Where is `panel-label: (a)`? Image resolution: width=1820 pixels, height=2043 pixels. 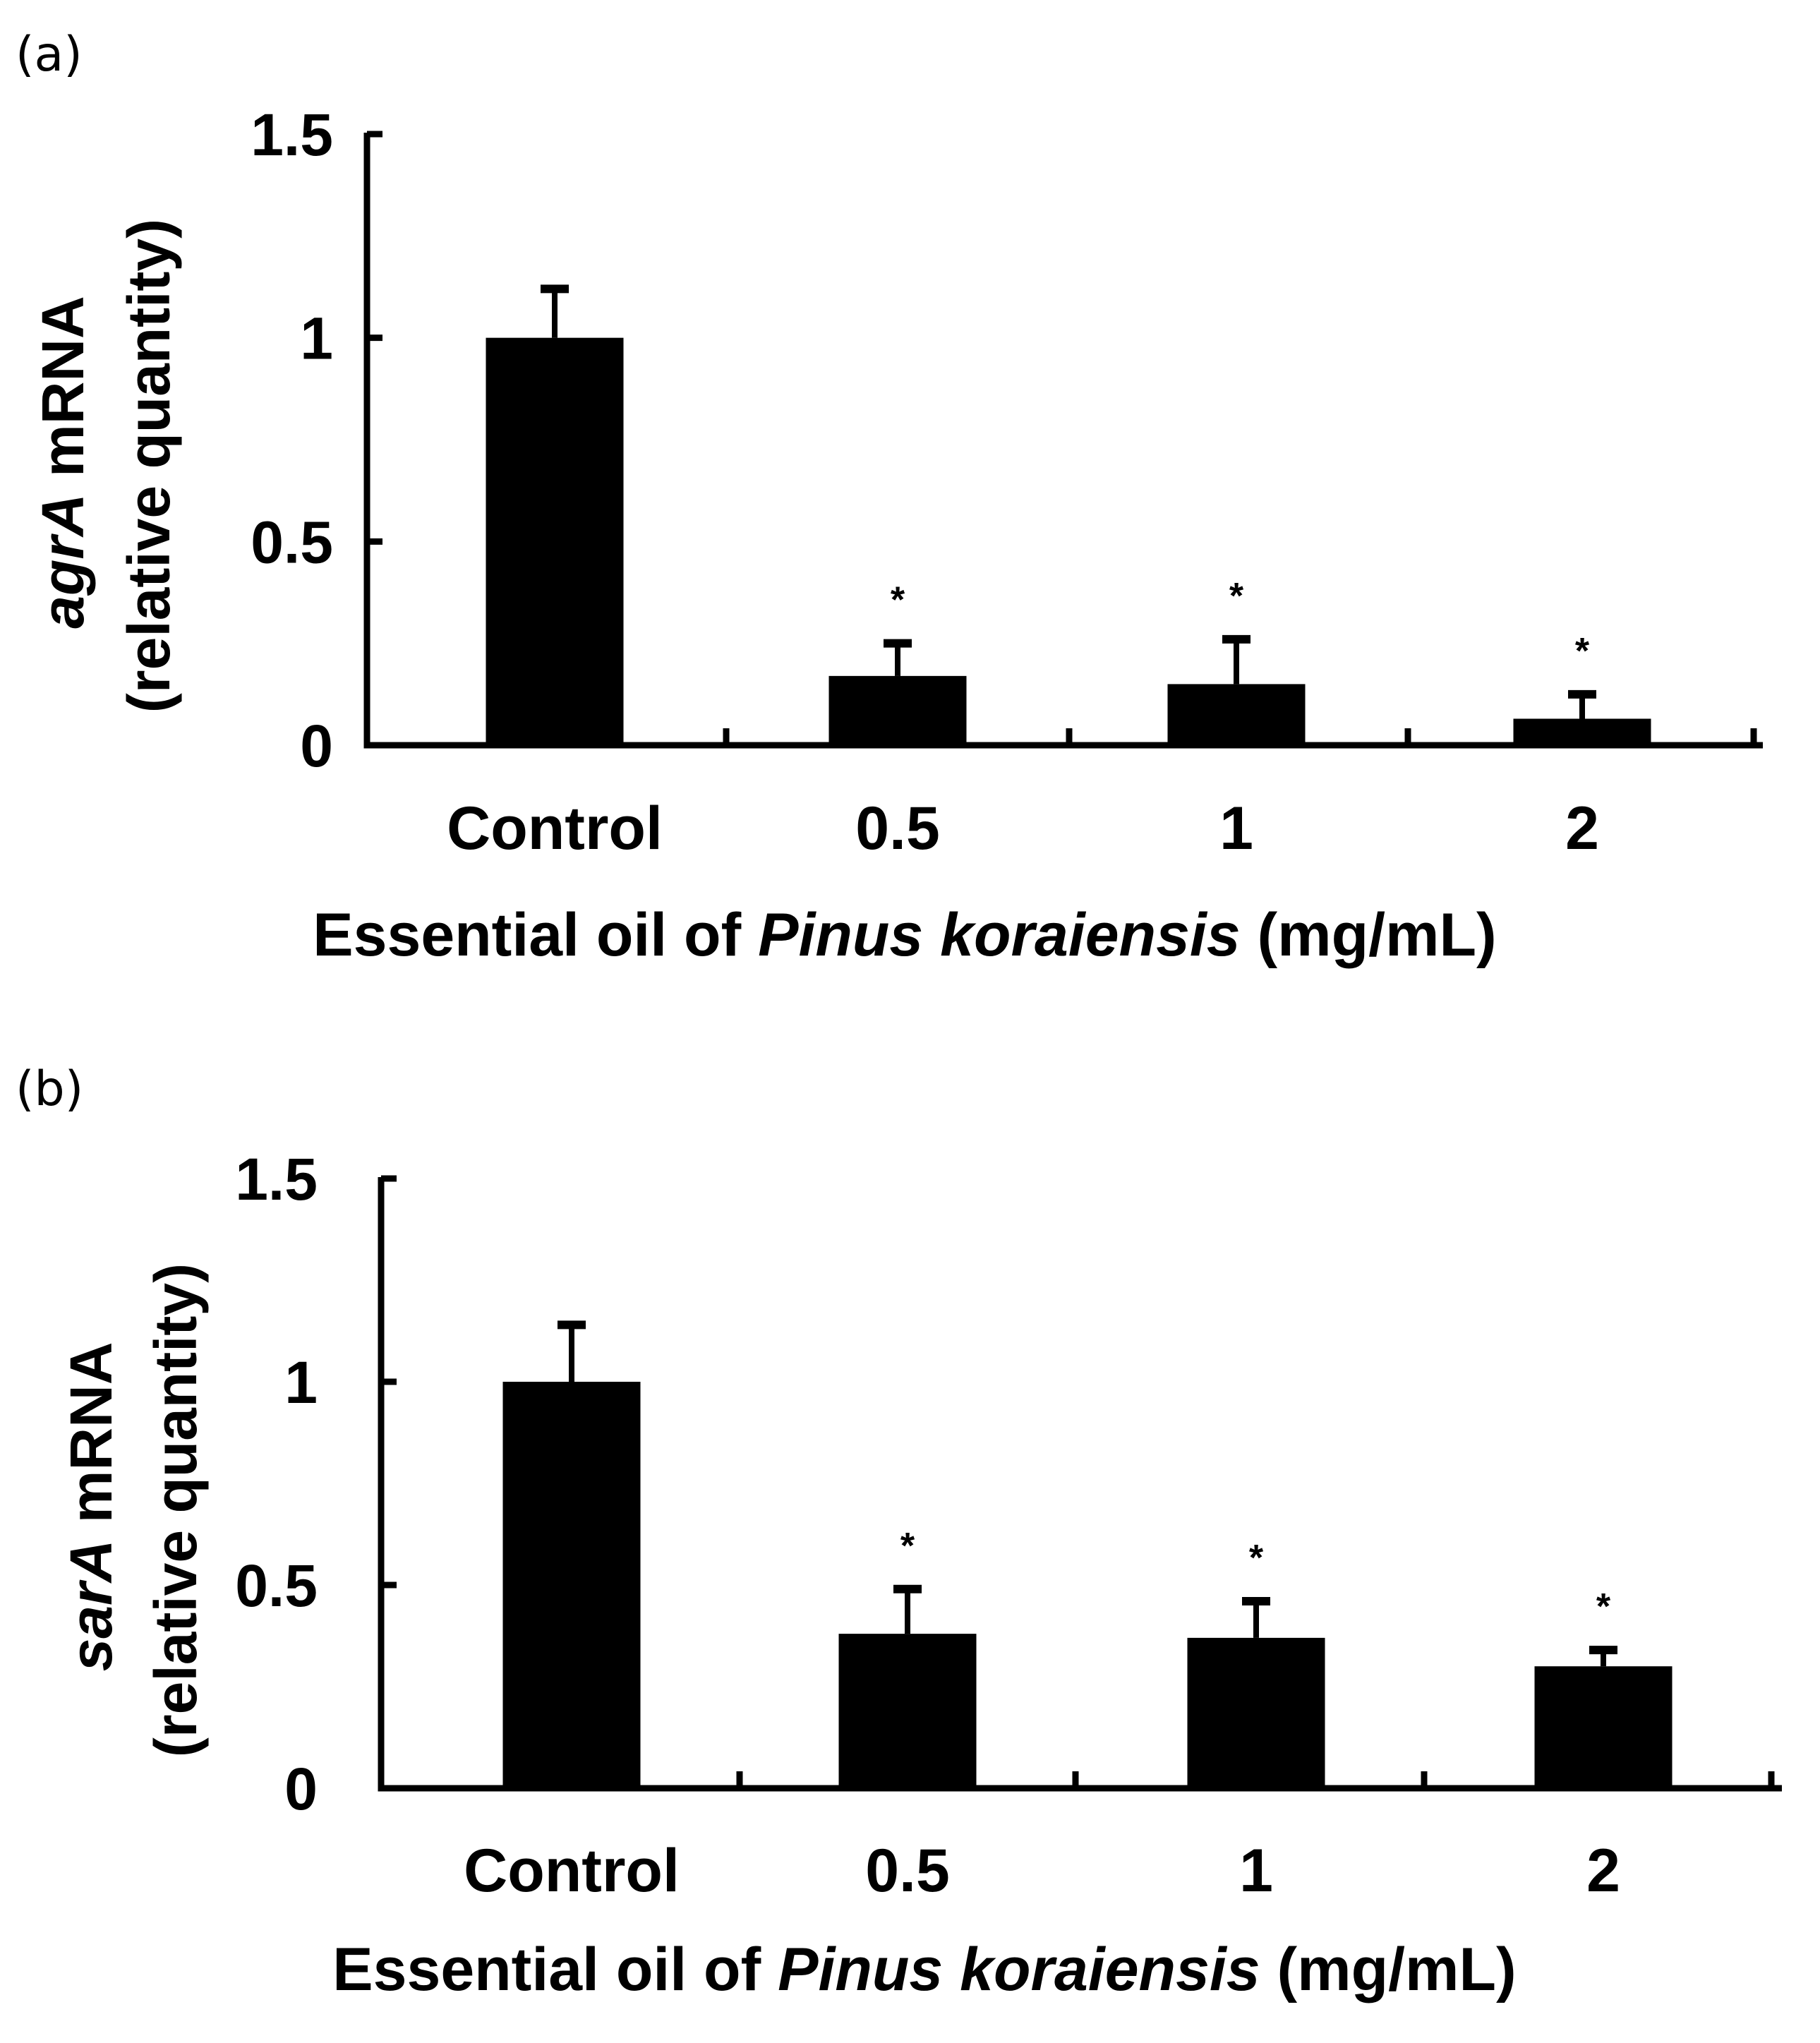
panel-label: (a) is located at coordinates (50, 55).